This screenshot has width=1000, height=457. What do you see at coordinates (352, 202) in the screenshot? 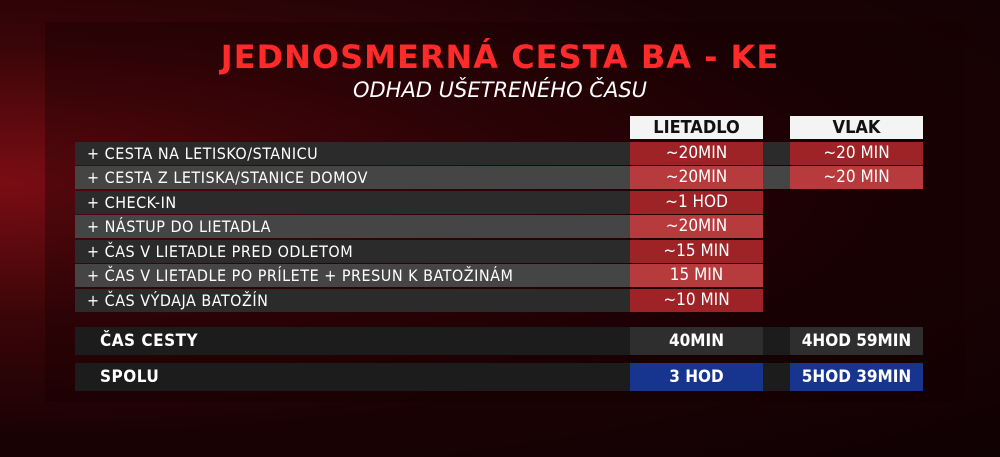
I see `row-label: + CHECK-IN` at bounding box center [352, 202].